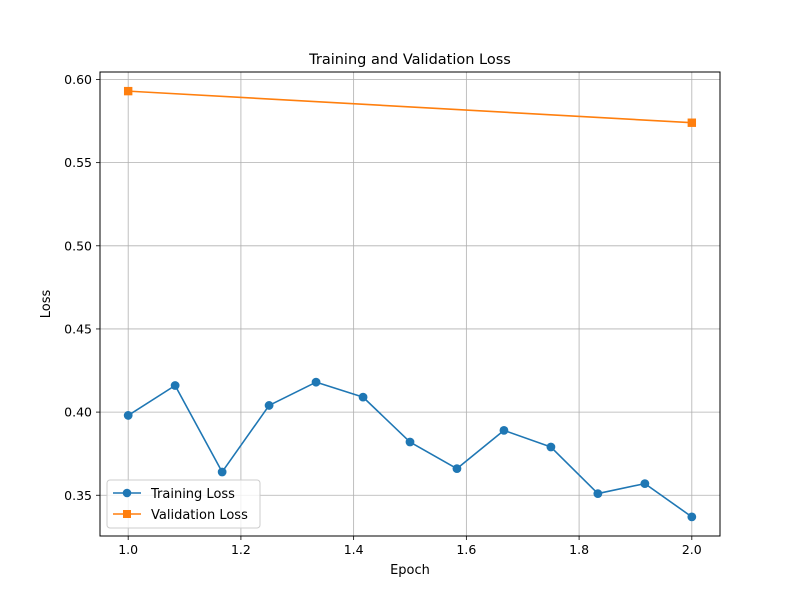 This screenshot has height=604, width=800. What do you see at coordinates (579, 549) in the screenshot?
I see `x-tick-label: 1.8` at bounding box center [579, 549].